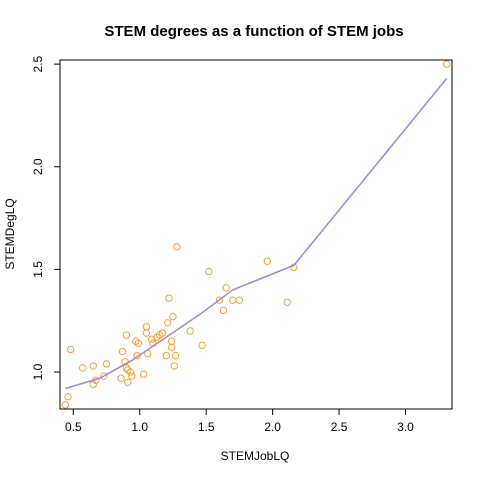 The height and width of the screenshot is (480, 480). What do you see at coordinates (253, 31) in the screenshot?
I see `chart-title: STEM degrees as a function of STEM jobs` at bounding box center [253, 31].